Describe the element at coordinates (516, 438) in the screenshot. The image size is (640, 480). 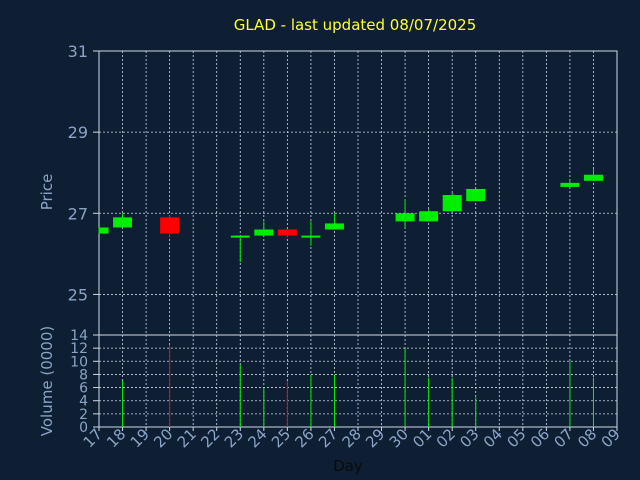
I see `x-tick-label: 05` at that location.